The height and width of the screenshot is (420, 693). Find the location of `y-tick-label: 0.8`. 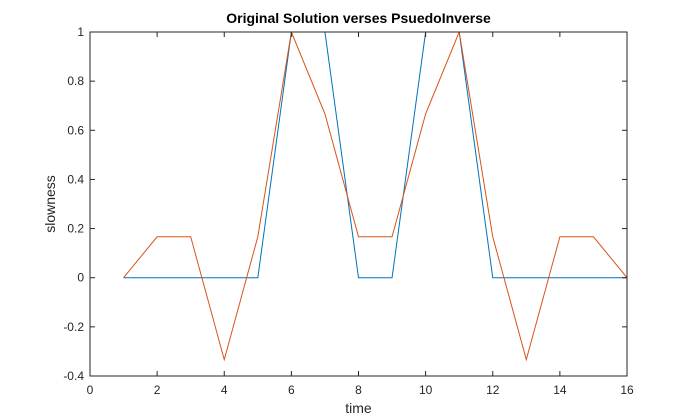

y-tick-label: 0.8 is located at coordinates (75, 81).